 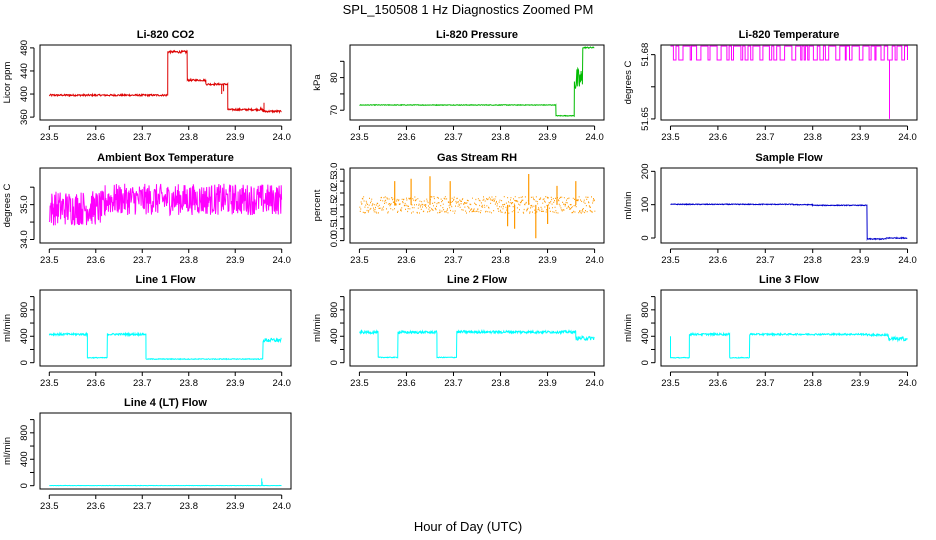 I want to click on panel-title: Line 2 Flow, so click(x=477, y=280).